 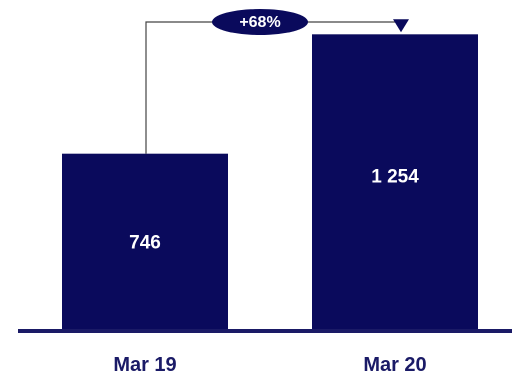 I want to click on growth-arrow-head, so click(x=401, y=26).